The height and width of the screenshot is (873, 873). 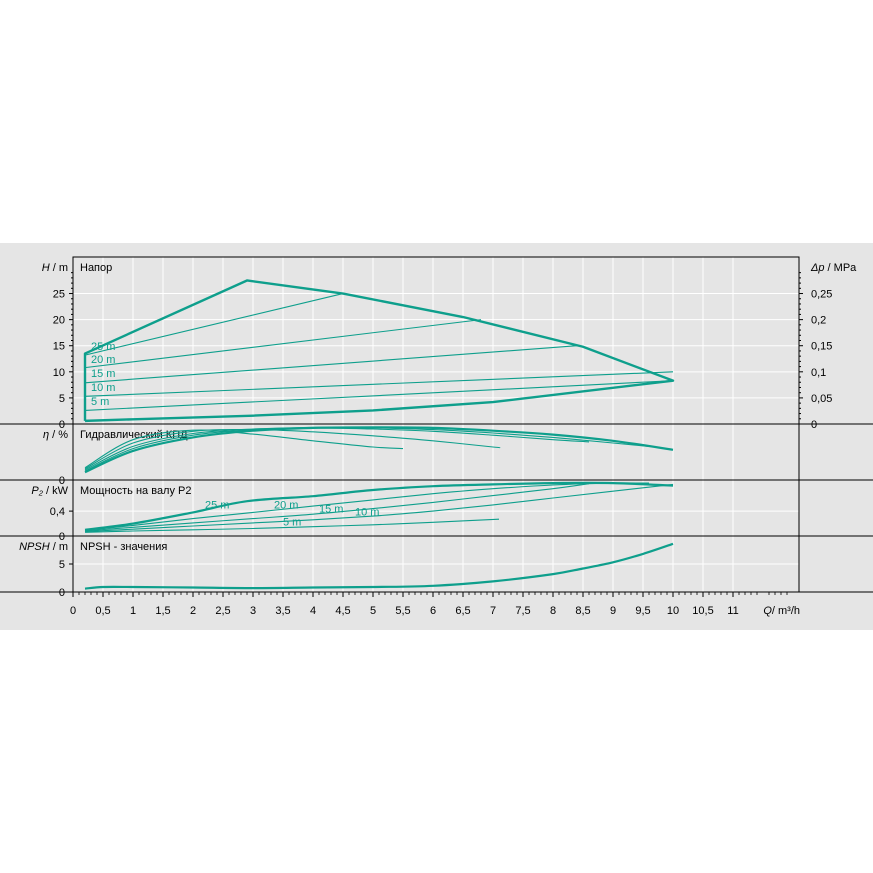 What do you see at coordinates (57, 512) in the screenshot?
I see `y-tick-label: 0,4` at bounding box center [57, 512].